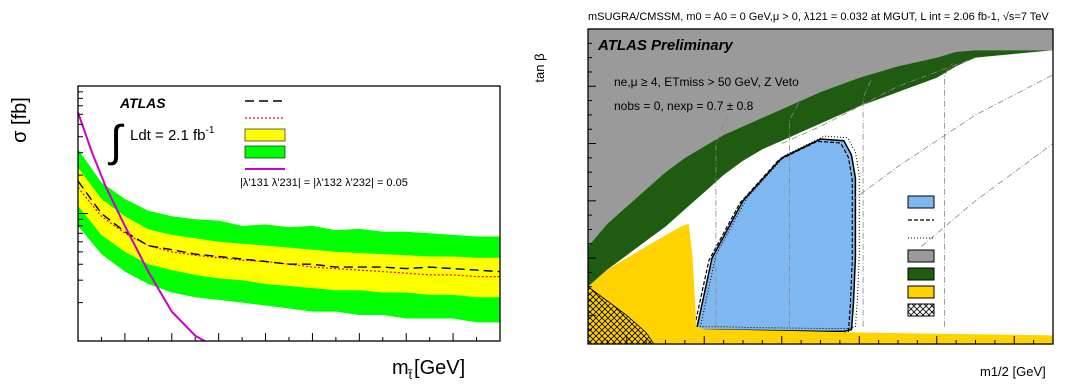 This screenshot has height=386, width=1073. What do you see at coordinates (684, 106) in the screenshot?
I see `yield-text: nobs = 0, nexp = 0.7 ± 0.8` at bounding box center [684, 106].